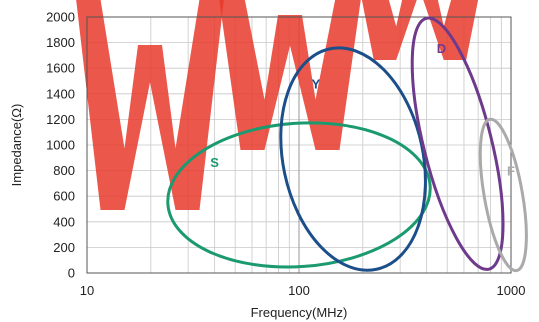 The height and width of the screenshot is (322, 539). I want to click on y-tick-label: 1400, so click(60, 93).